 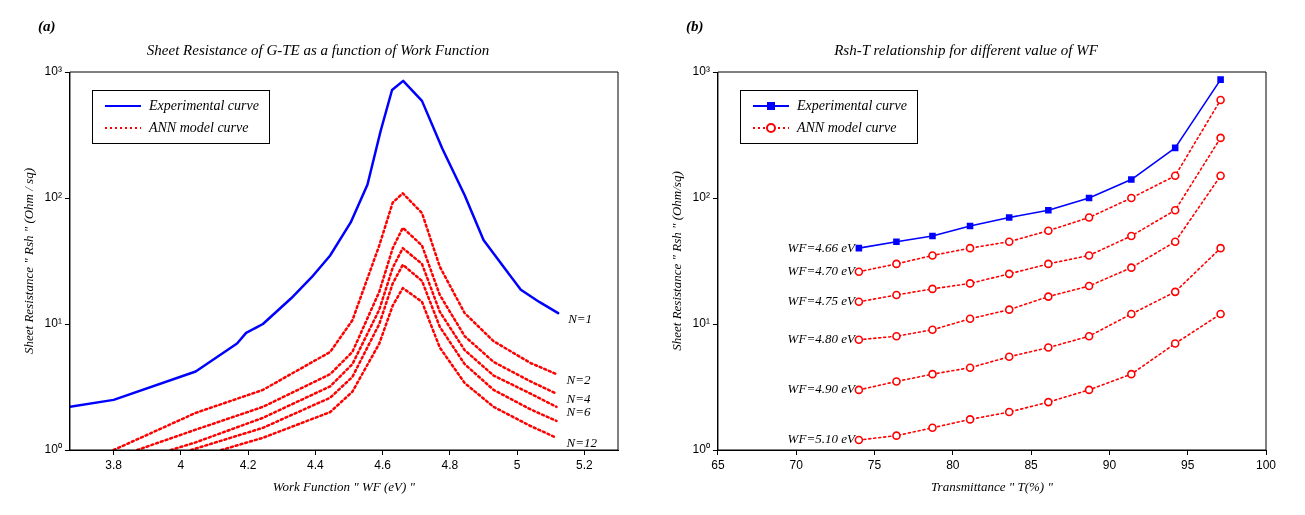 What do you see at coordinates (796, 464) in the screenshot?
I see `x-tick-label: 70` at bounding box center [796, 464].